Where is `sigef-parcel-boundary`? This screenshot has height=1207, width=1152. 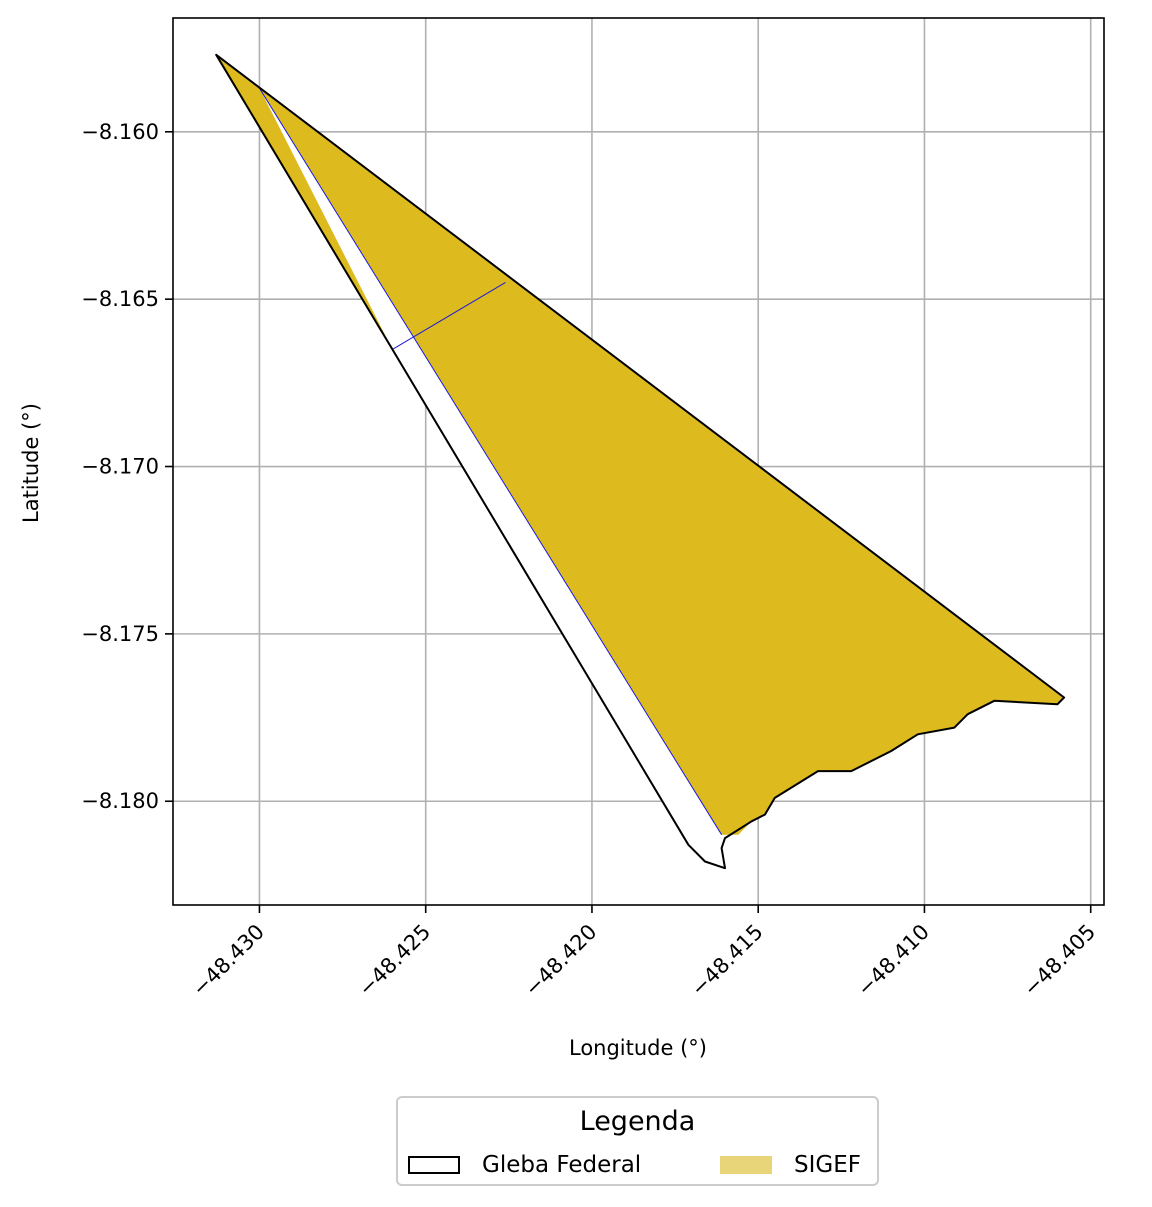 sigef-parcel-boundary is located at coordinates (449, 315).